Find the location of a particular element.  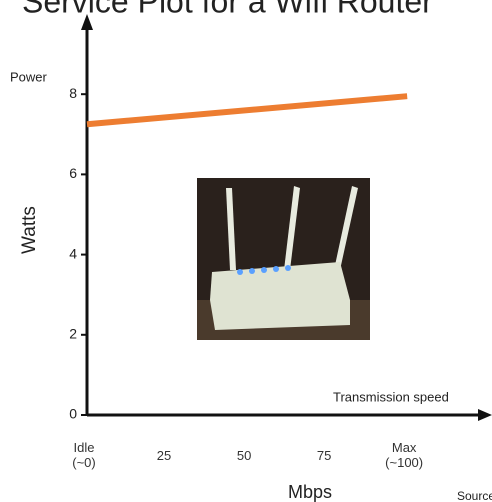

x-tick-label: 25 is located at coordinates (164, 455).